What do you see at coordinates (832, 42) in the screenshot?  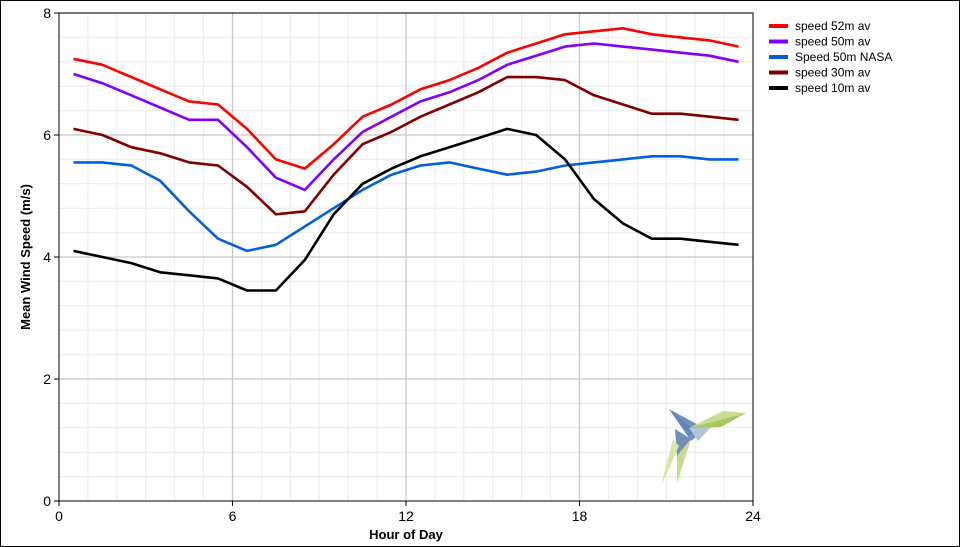 I see `legend-label-1: speed 50m av` at bounding box center [832, 42].